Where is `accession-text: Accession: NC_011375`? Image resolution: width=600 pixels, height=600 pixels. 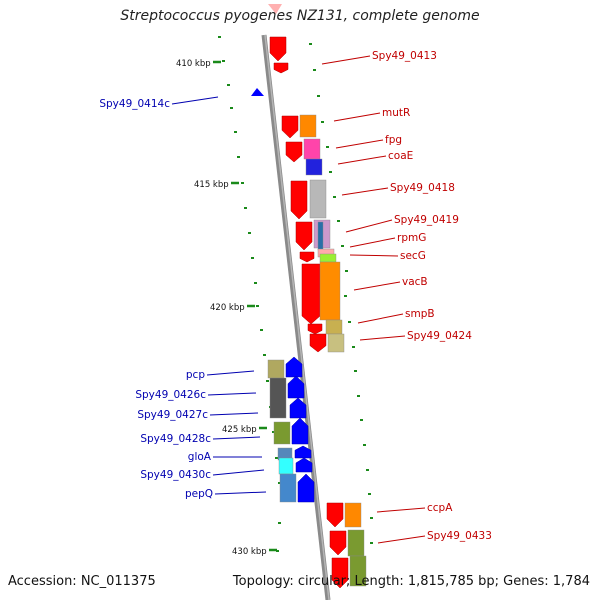
accession-text: Accession: NC_011375 is located at coordinates (82, 581).